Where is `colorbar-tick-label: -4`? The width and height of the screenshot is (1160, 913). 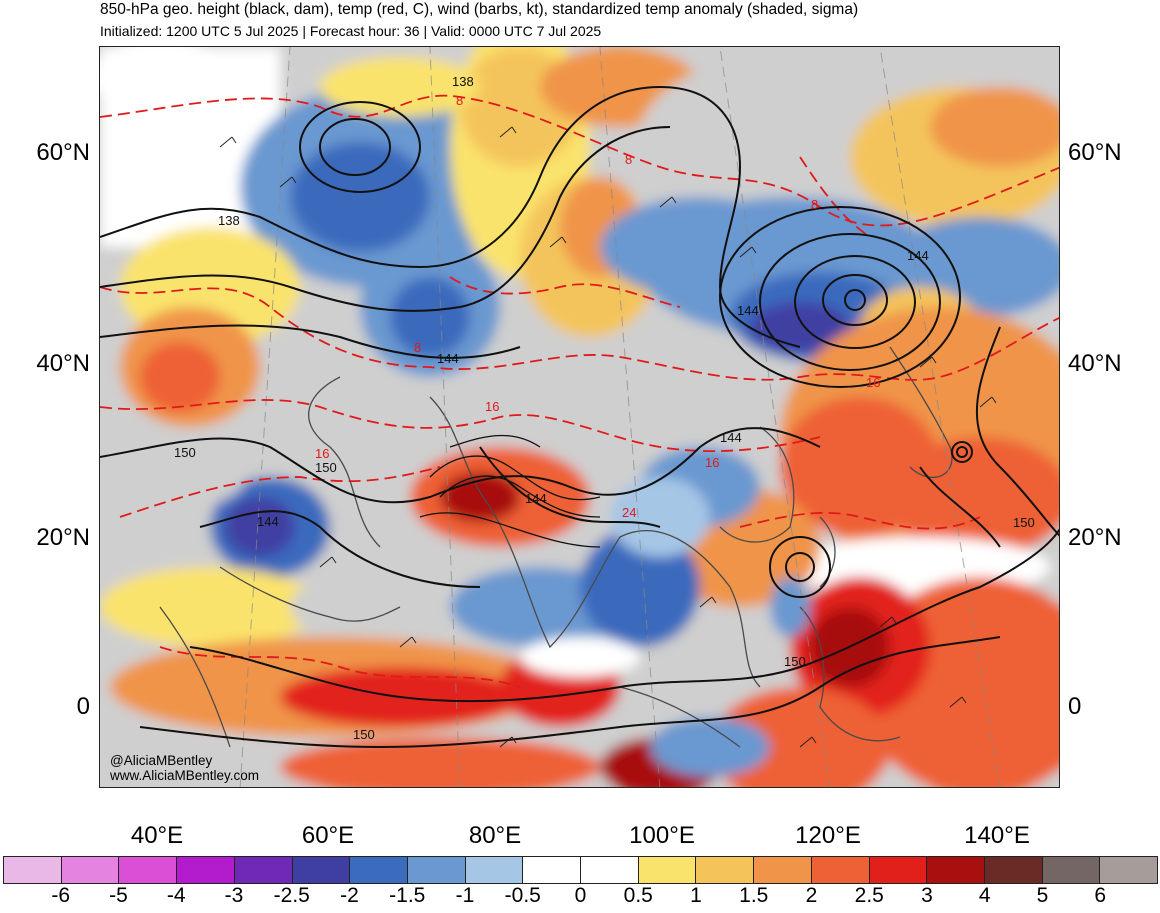 colorbar-tick-label: -4 is located at coordinates (176, 895).